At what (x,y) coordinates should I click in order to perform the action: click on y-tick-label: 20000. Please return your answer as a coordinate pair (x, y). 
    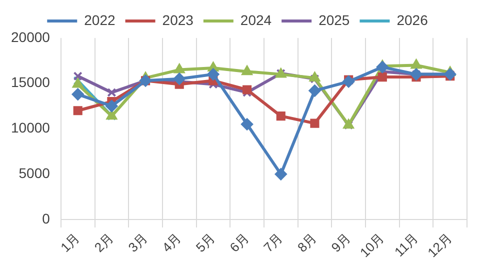
    Looking at the image, I should click on (30, 36).